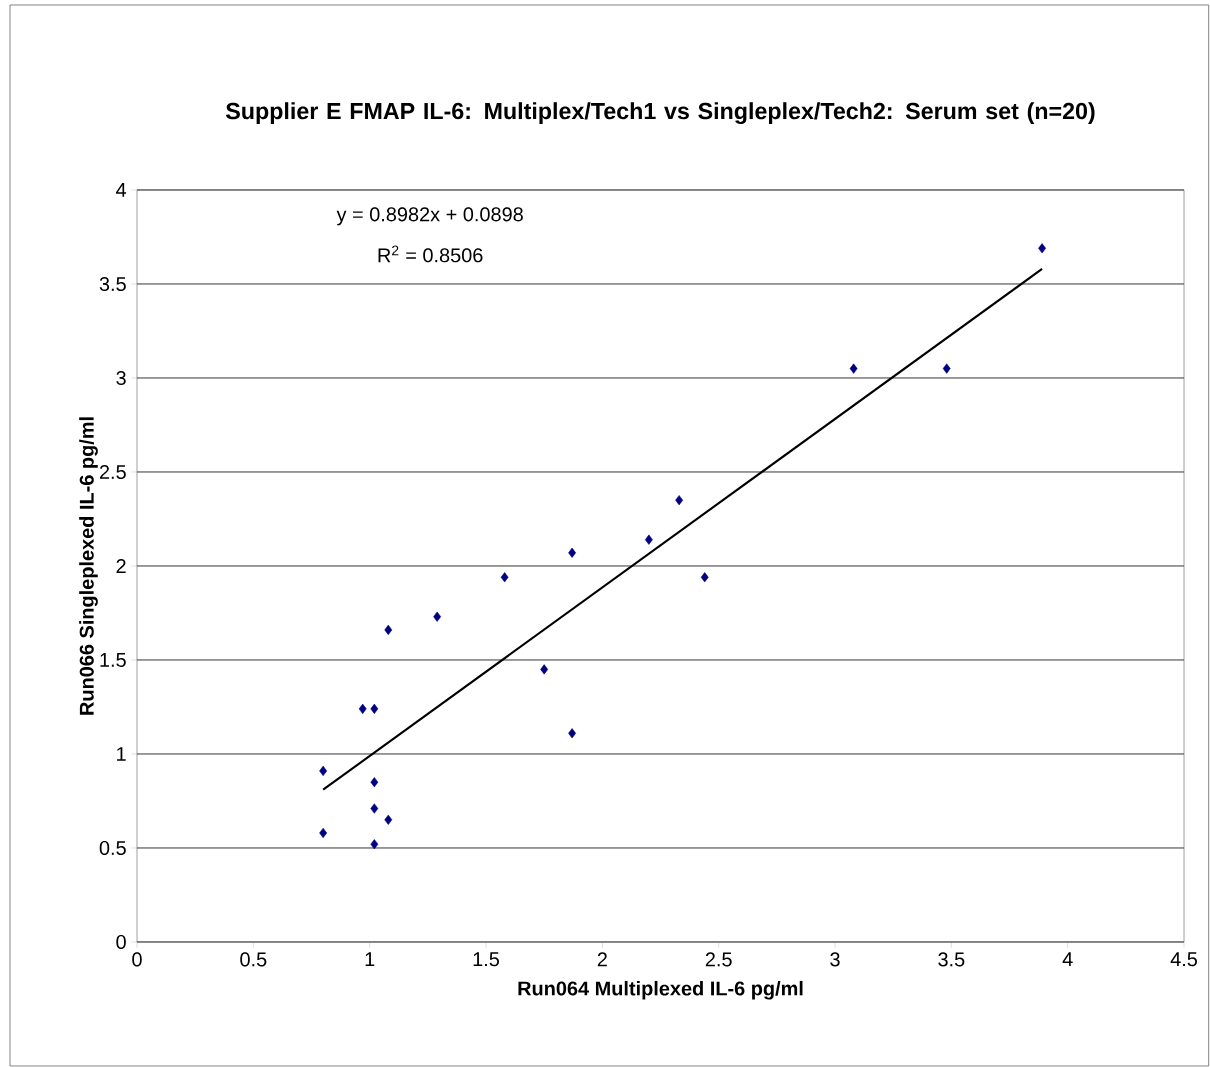  I want to click on x-tick-label: 0.5, so click(253, 959).